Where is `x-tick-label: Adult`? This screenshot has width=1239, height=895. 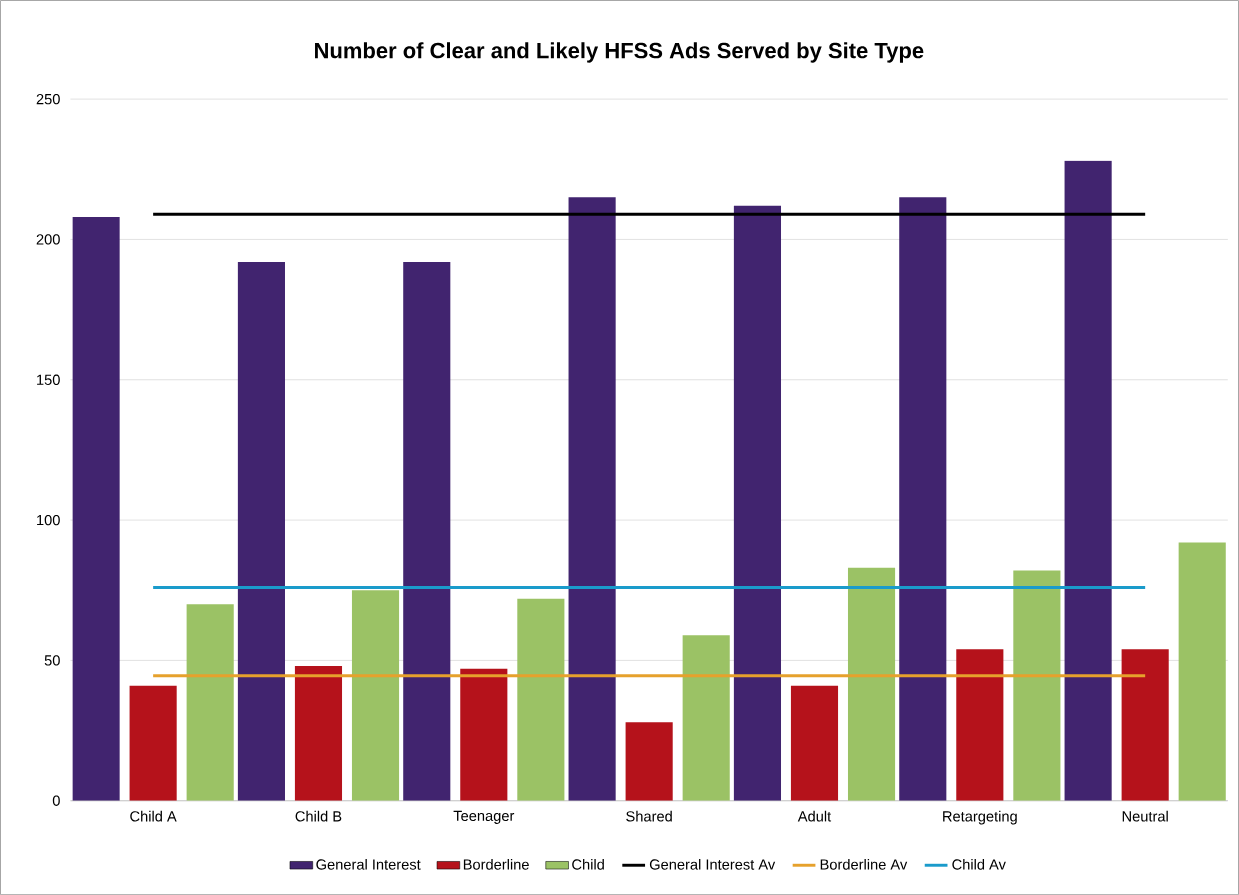 x-tick-label: Adult is located at coordinates (814, 816).